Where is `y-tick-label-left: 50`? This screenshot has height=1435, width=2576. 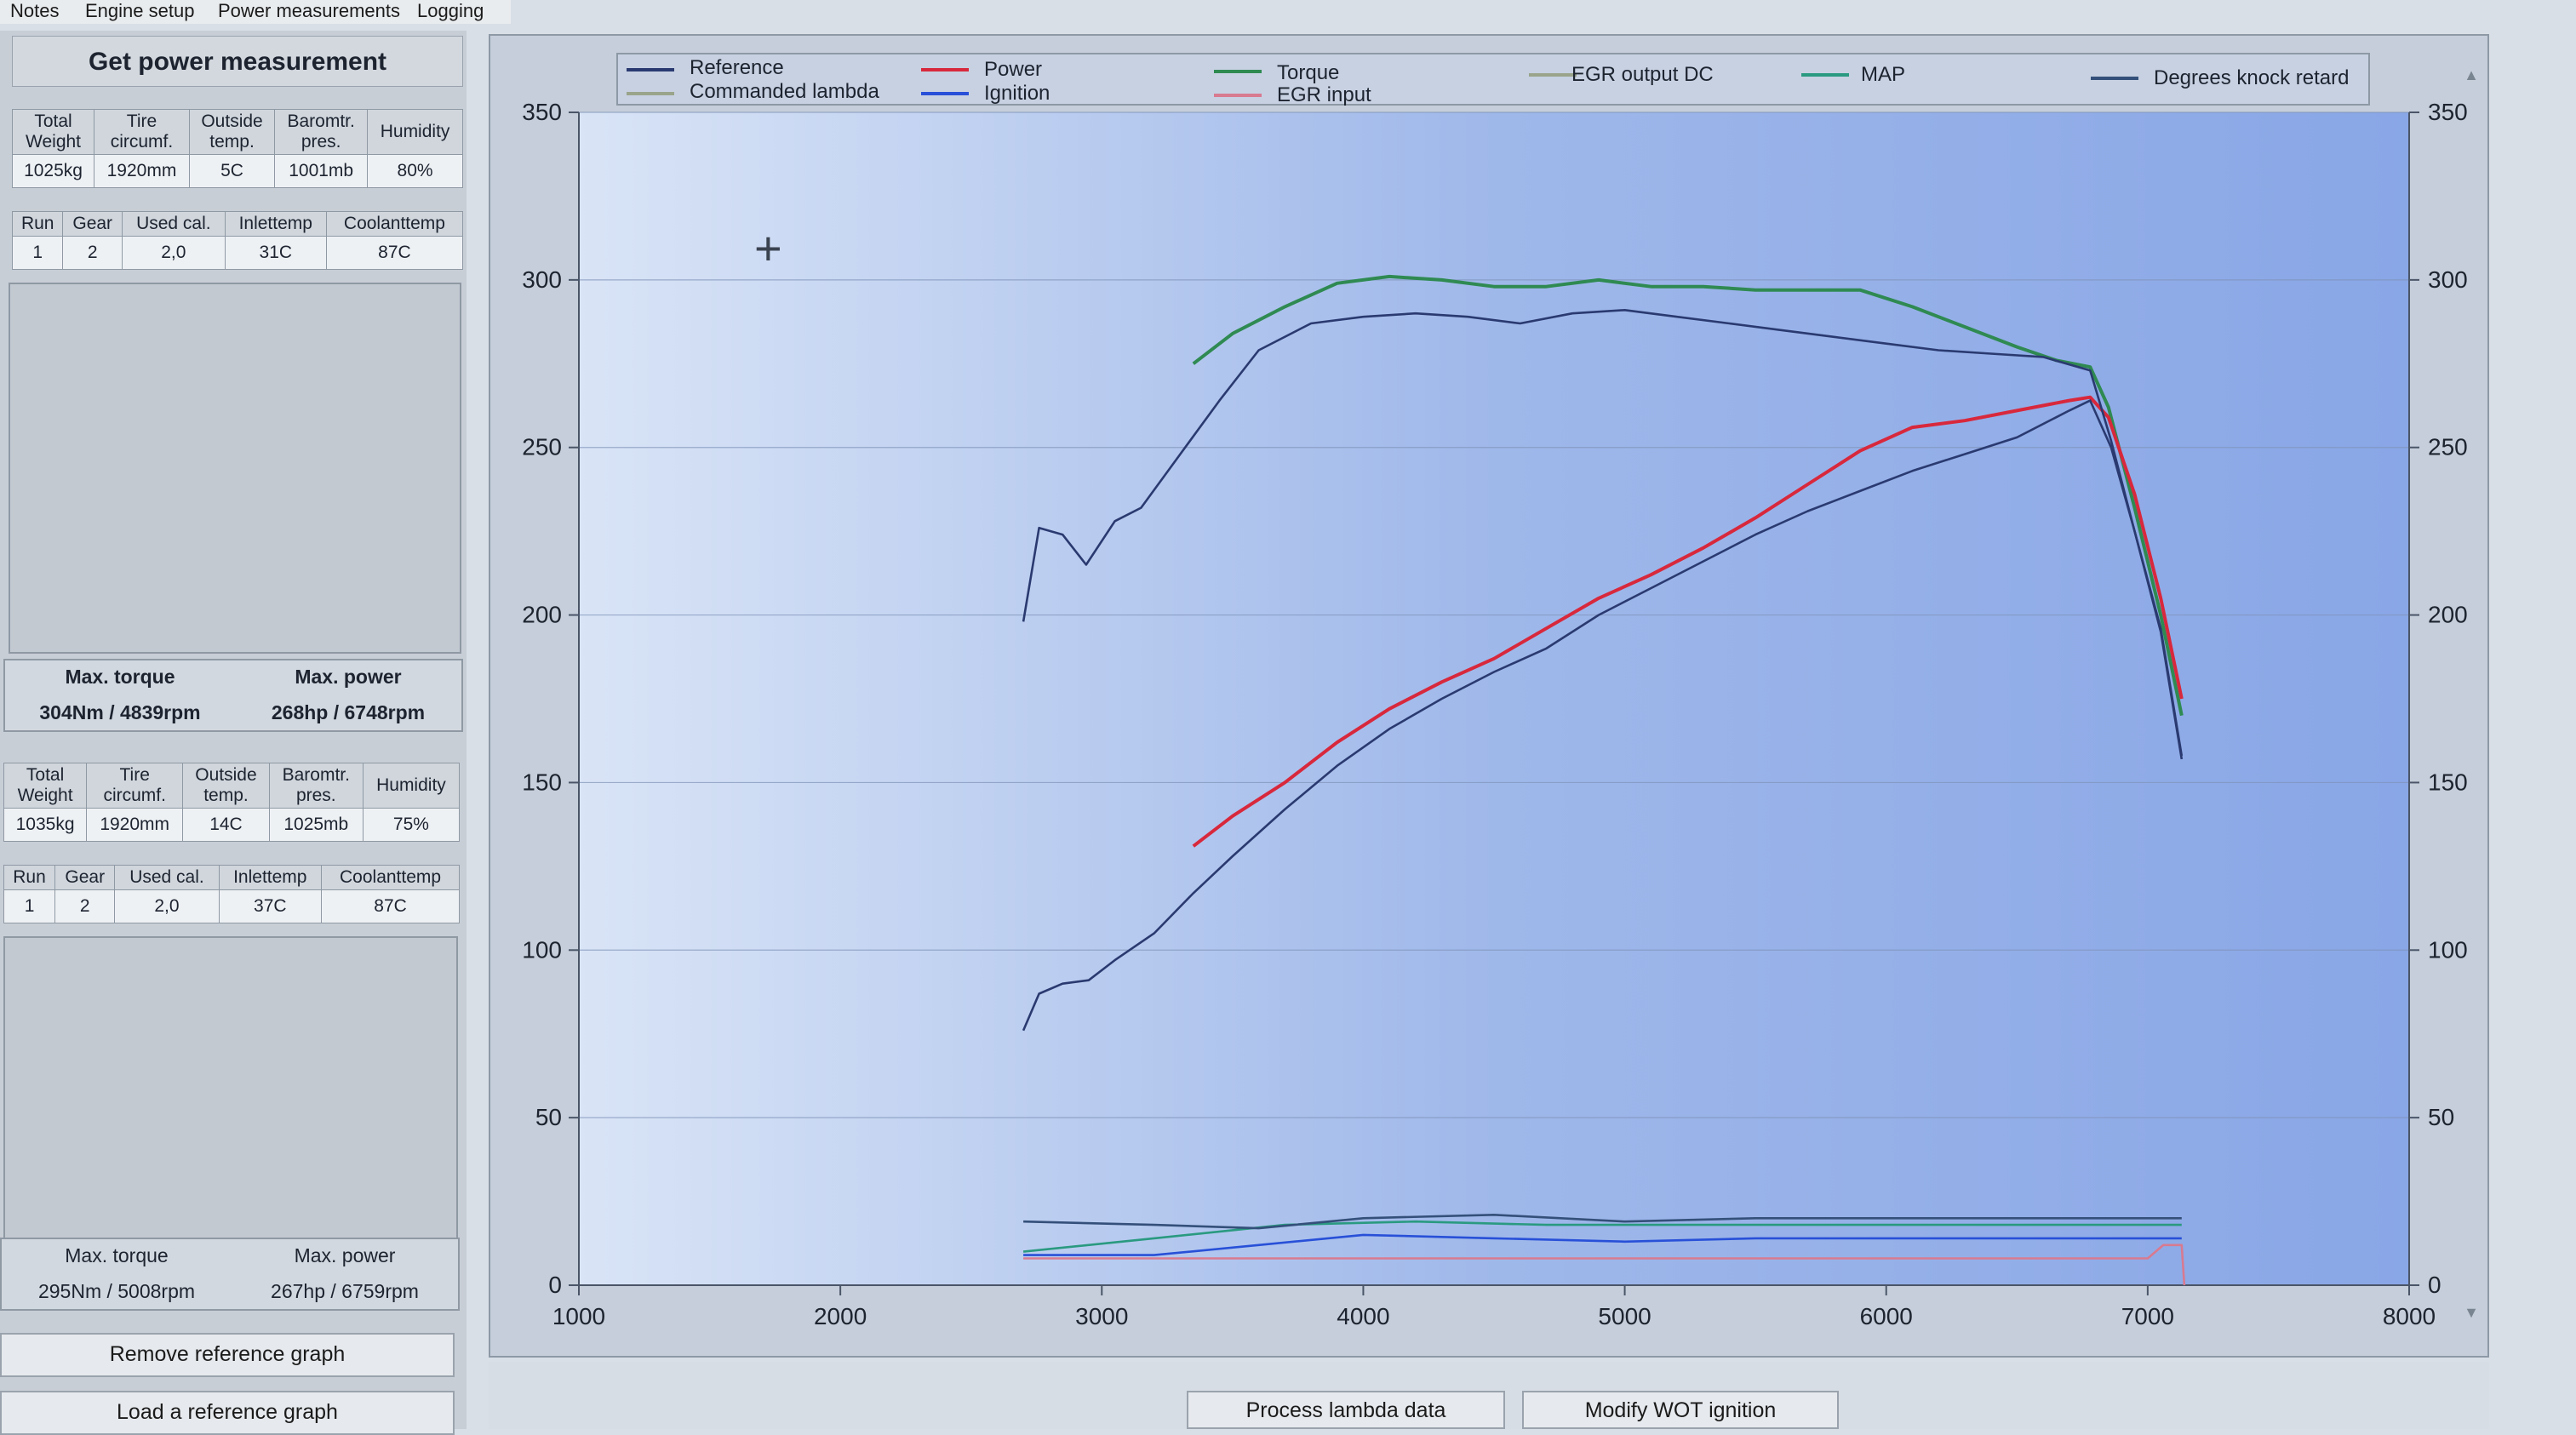 y-tick-label-left: 50 is located at coordinates (548, 1117).